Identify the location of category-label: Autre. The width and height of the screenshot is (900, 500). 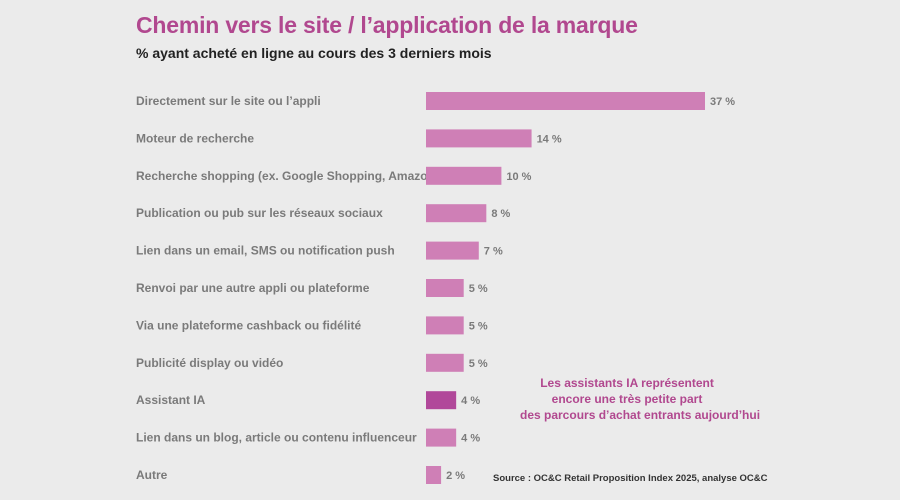
(152, 475).